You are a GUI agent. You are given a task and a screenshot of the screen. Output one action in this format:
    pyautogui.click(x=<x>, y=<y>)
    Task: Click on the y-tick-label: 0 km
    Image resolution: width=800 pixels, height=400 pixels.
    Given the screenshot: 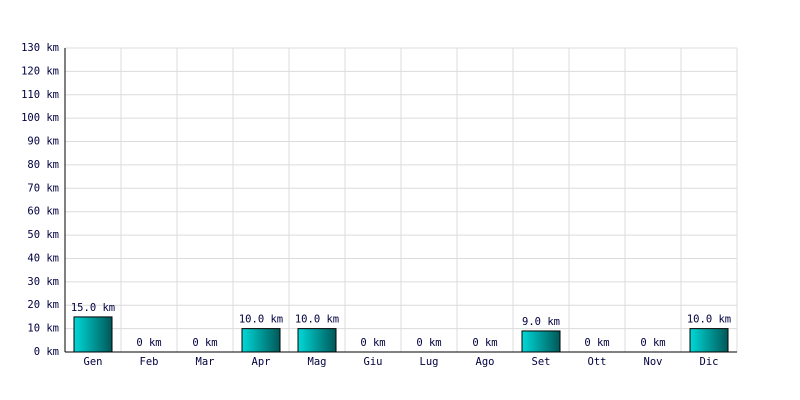 What is the action you would take?
    pyautogui.click(x=46, y=352)
    